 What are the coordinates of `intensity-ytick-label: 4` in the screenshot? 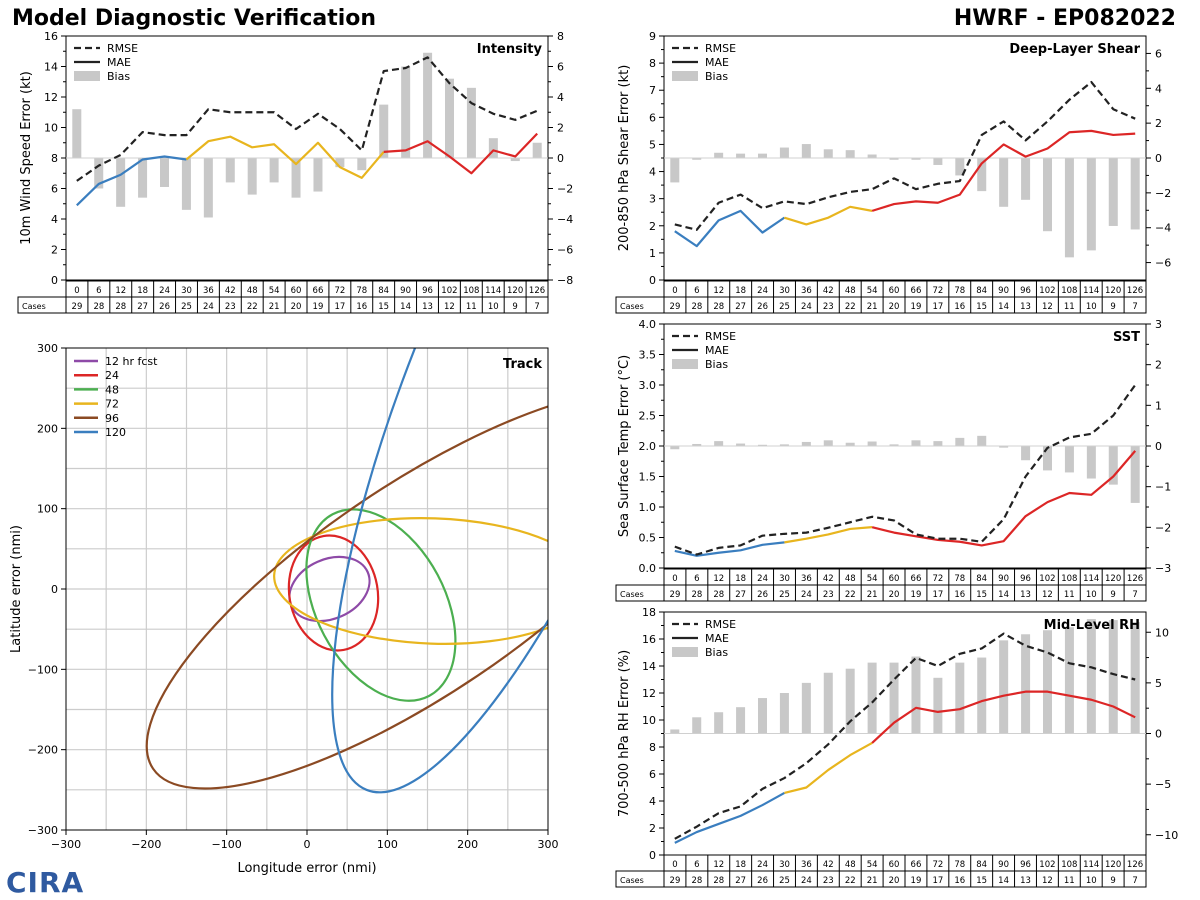 It's located at (54, 219).